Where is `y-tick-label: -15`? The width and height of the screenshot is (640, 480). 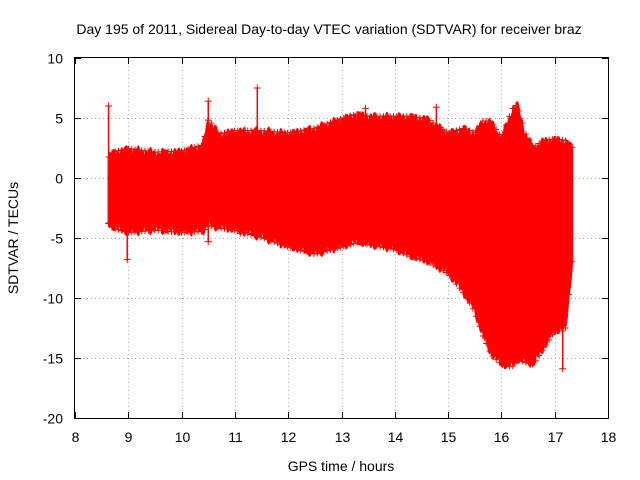 y-tick-label: -15 is located at coordinates (53, 359).